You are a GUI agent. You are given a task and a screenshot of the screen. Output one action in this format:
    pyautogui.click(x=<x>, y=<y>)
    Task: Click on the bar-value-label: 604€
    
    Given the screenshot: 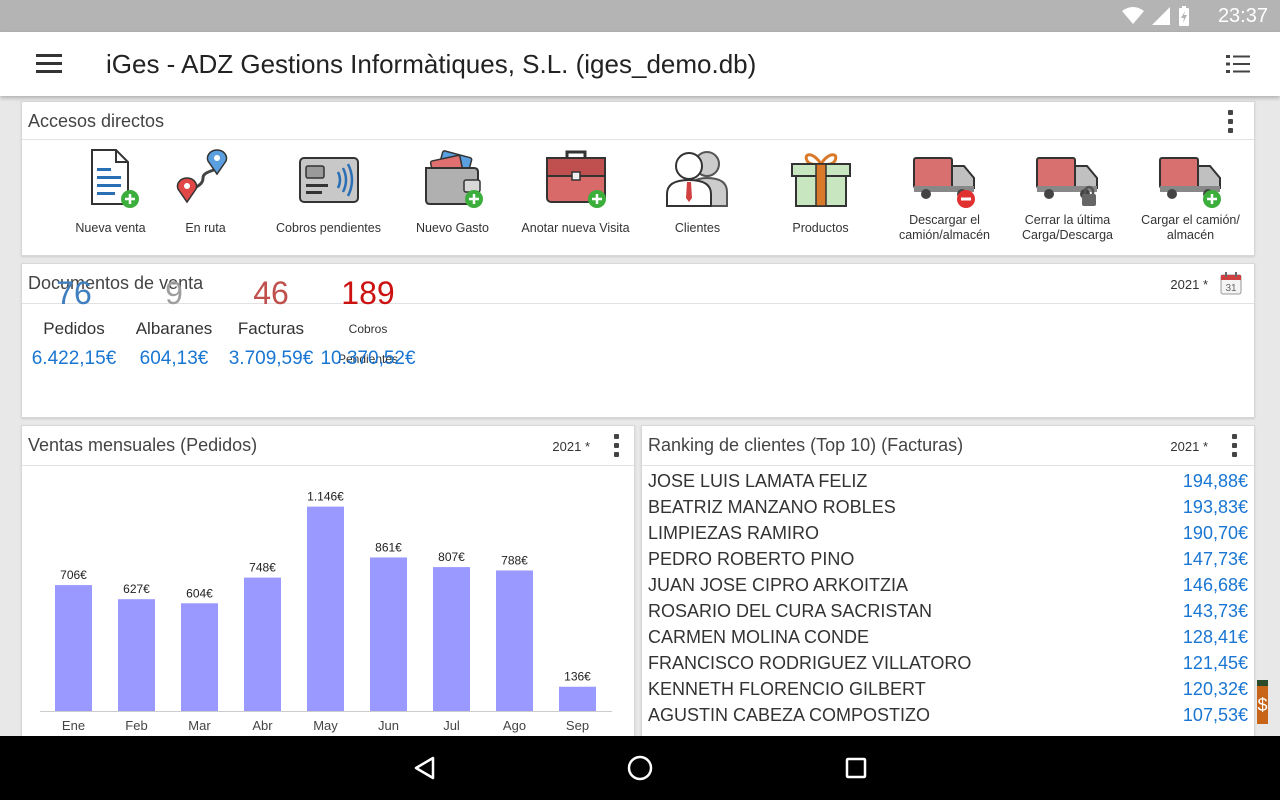 What is the action you would take?
    pyautogui.click(x=199, y=593)
    